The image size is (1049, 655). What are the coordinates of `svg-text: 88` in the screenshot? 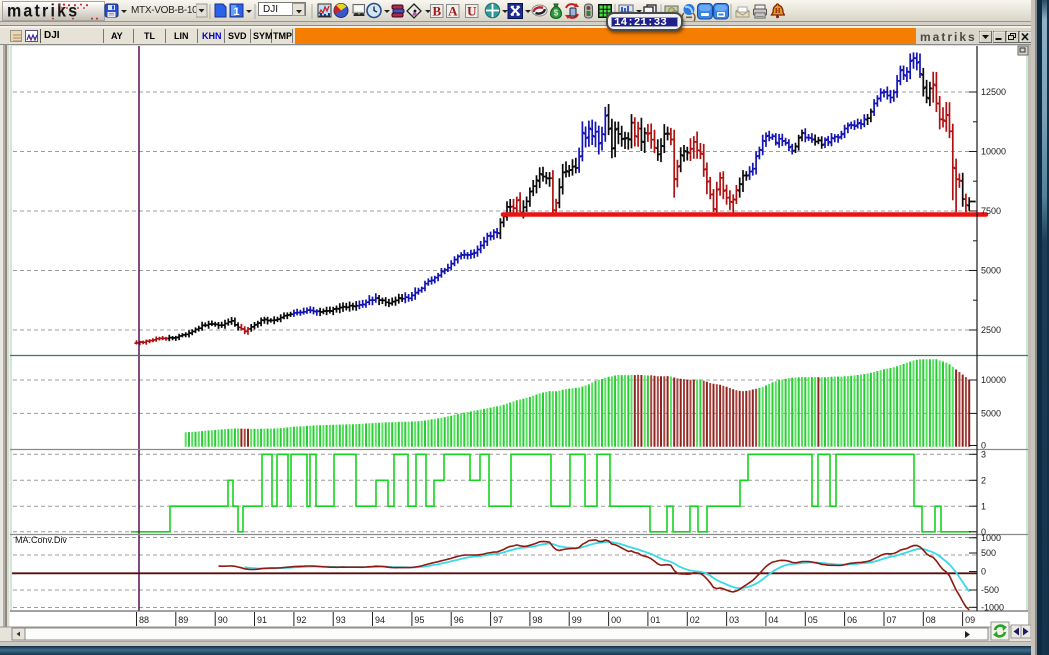 It's located at (144, 620).